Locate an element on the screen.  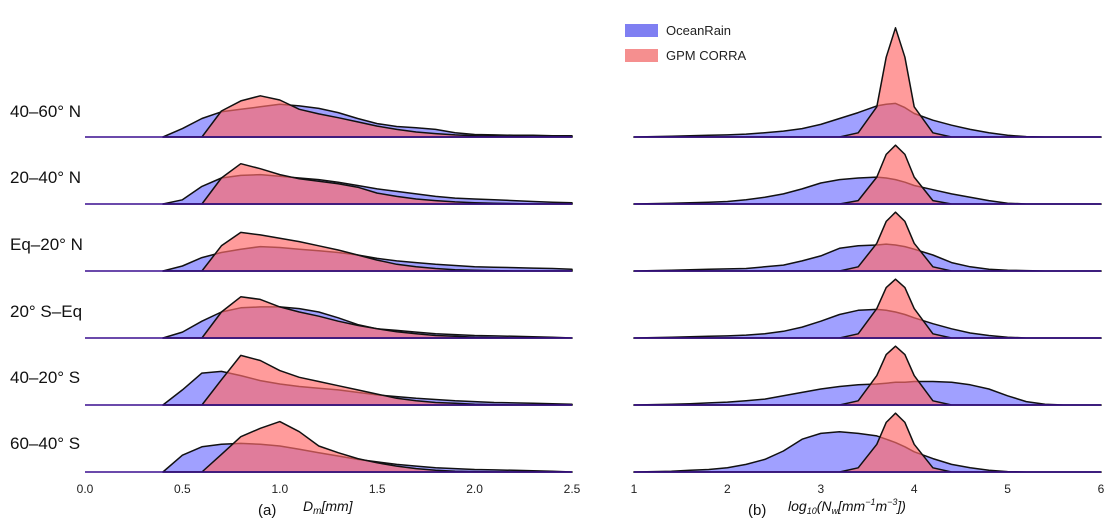
x-tick-label: 2.0 is located at coordinates (474, 489).